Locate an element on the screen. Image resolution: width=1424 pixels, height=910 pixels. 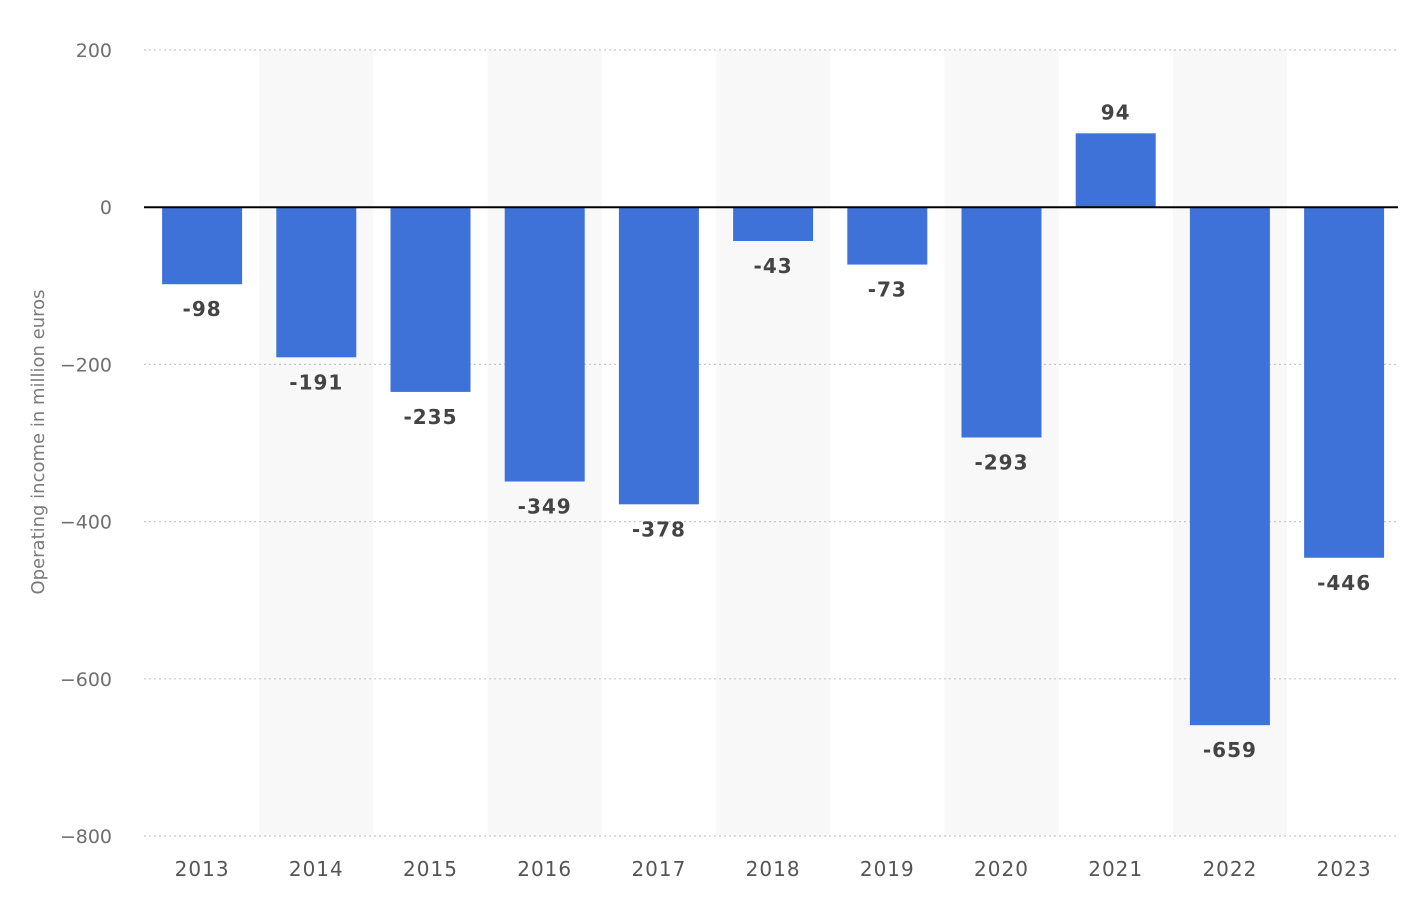
x-tick-label: 2013 is located at coordinates (202, 869).